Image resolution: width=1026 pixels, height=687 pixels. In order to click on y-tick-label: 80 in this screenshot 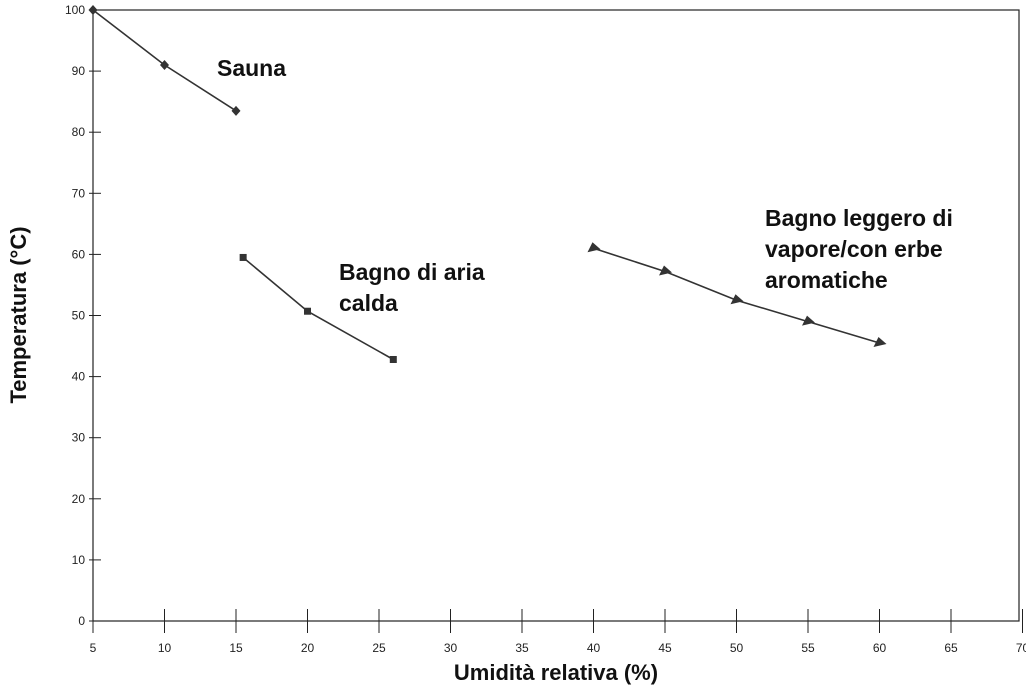, I will do `click(79, 132)`.